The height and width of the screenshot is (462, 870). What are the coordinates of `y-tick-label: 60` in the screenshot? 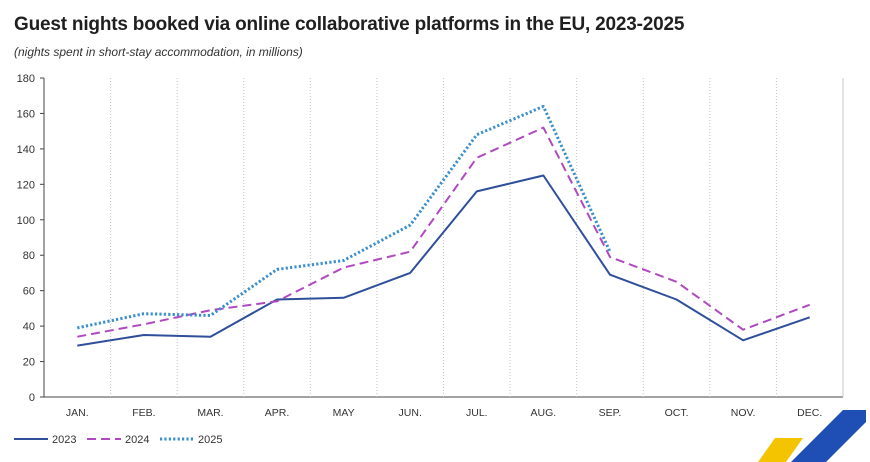 It's located at (29, 292).